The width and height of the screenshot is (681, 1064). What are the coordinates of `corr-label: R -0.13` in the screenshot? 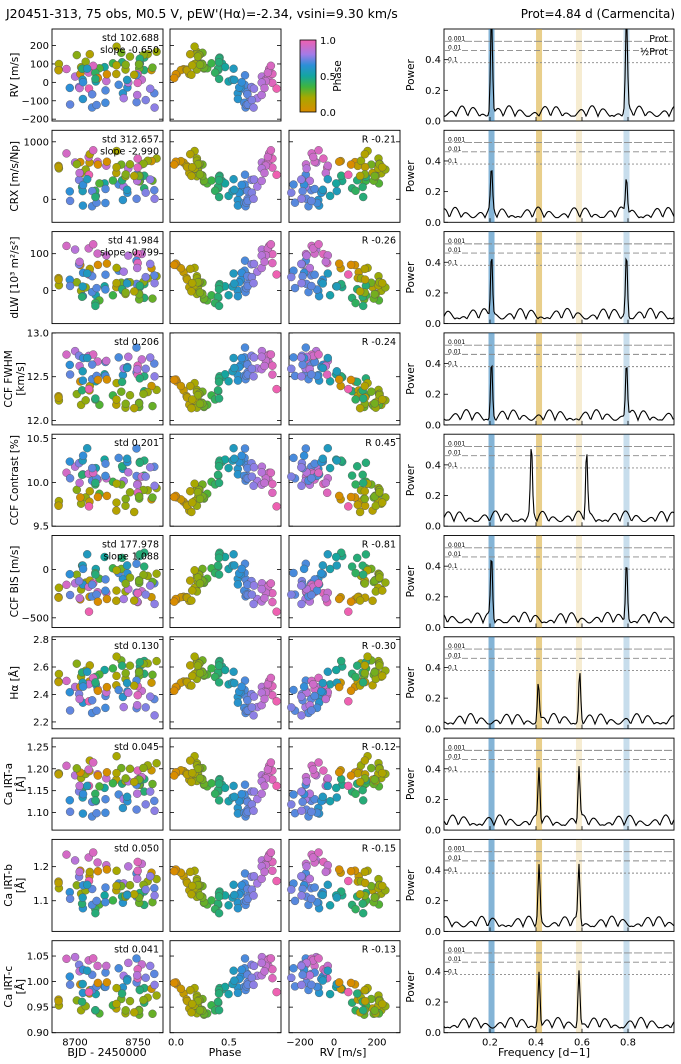 It's located at (379, 950).